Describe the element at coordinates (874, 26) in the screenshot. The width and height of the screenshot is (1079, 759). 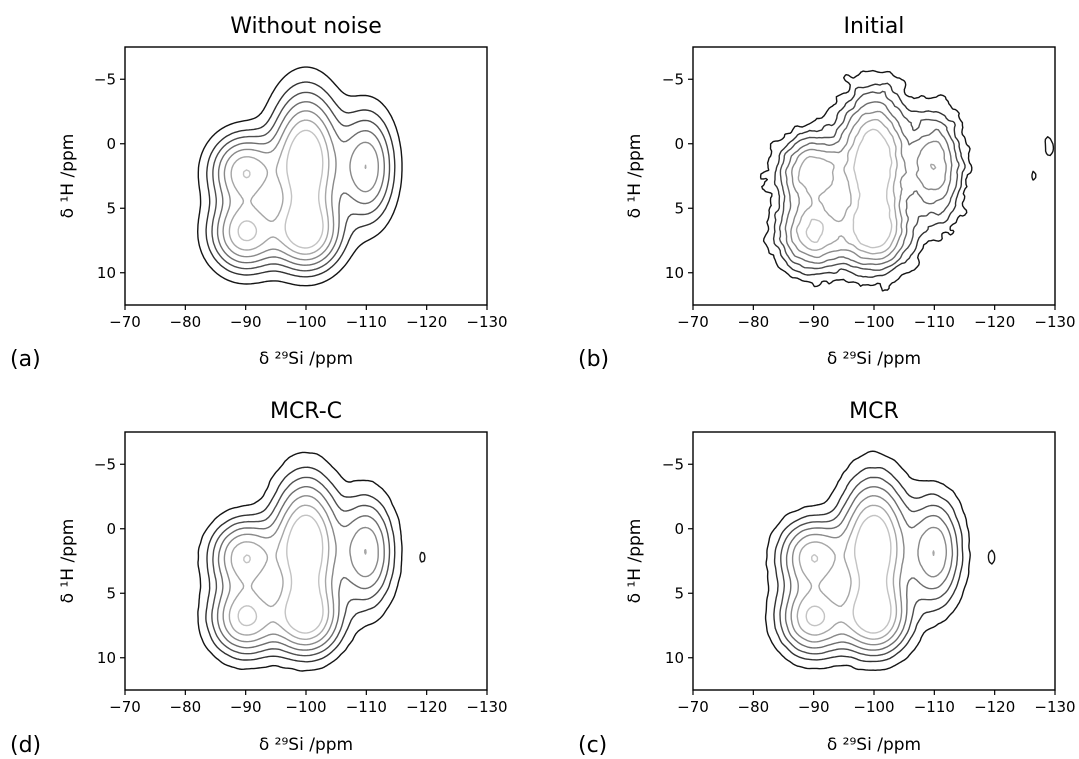
I see `panel-title: Initial` at that location.